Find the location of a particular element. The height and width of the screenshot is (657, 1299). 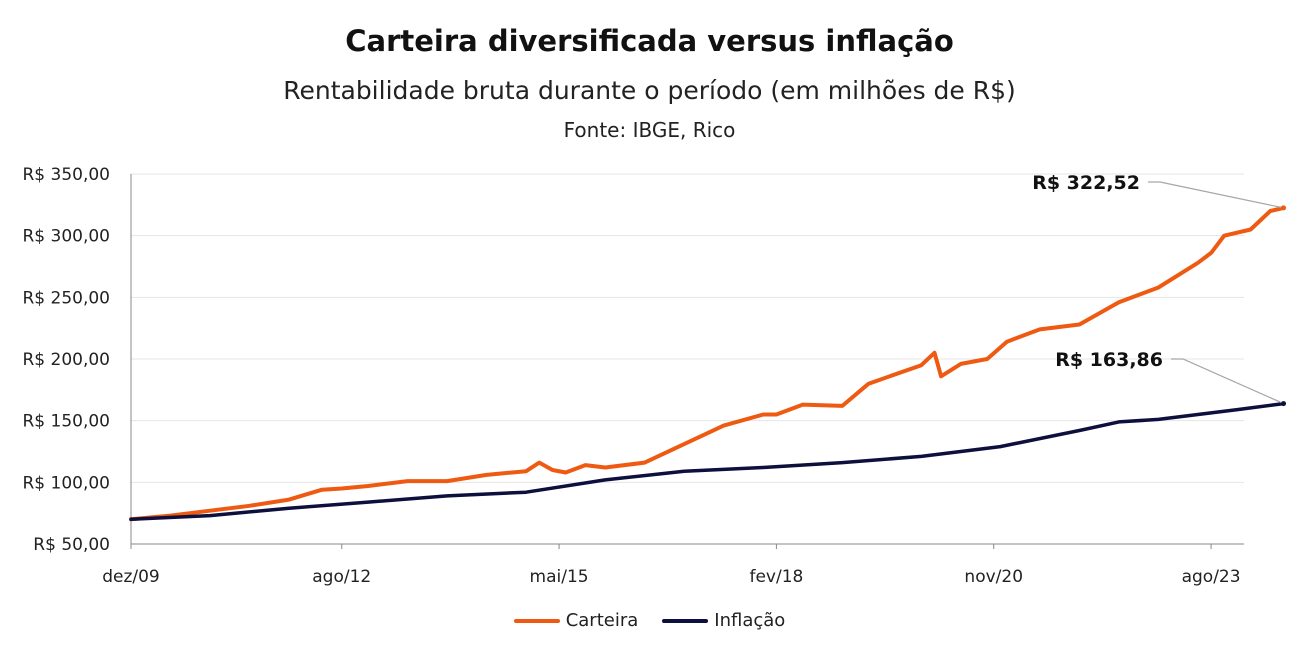

chart-source: Fonte: IBGE, Rico is located at coordinates (649, 130).